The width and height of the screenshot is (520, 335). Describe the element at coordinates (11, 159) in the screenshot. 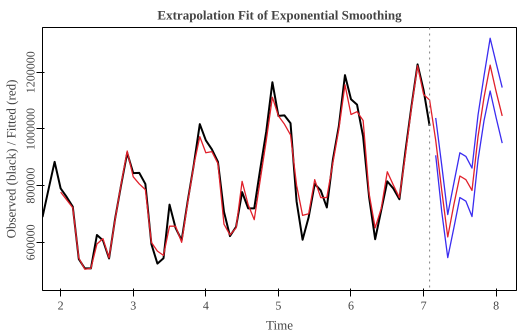

I see `y-axis-title: Observed (black) / Fitted (red)` at that location.